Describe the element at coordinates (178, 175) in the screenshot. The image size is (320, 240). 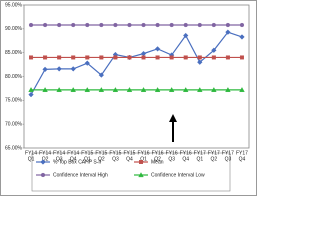
I see `legend-label: Confidence Interval Low` at that location.